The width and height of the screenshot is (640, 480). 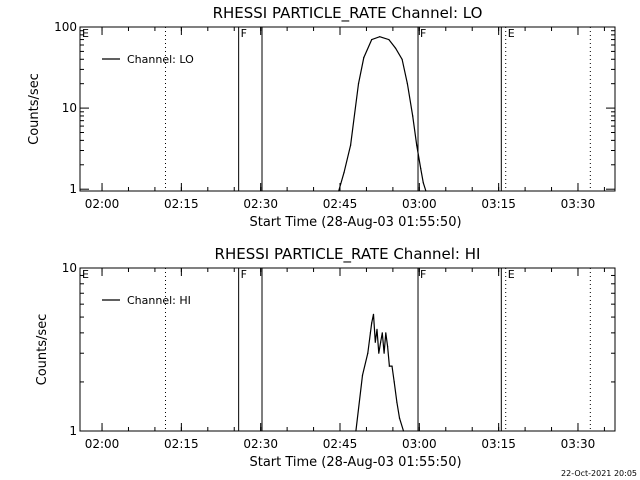 I want to click on x-tick-label-lo: 02:00, so click(x=102, y=204).